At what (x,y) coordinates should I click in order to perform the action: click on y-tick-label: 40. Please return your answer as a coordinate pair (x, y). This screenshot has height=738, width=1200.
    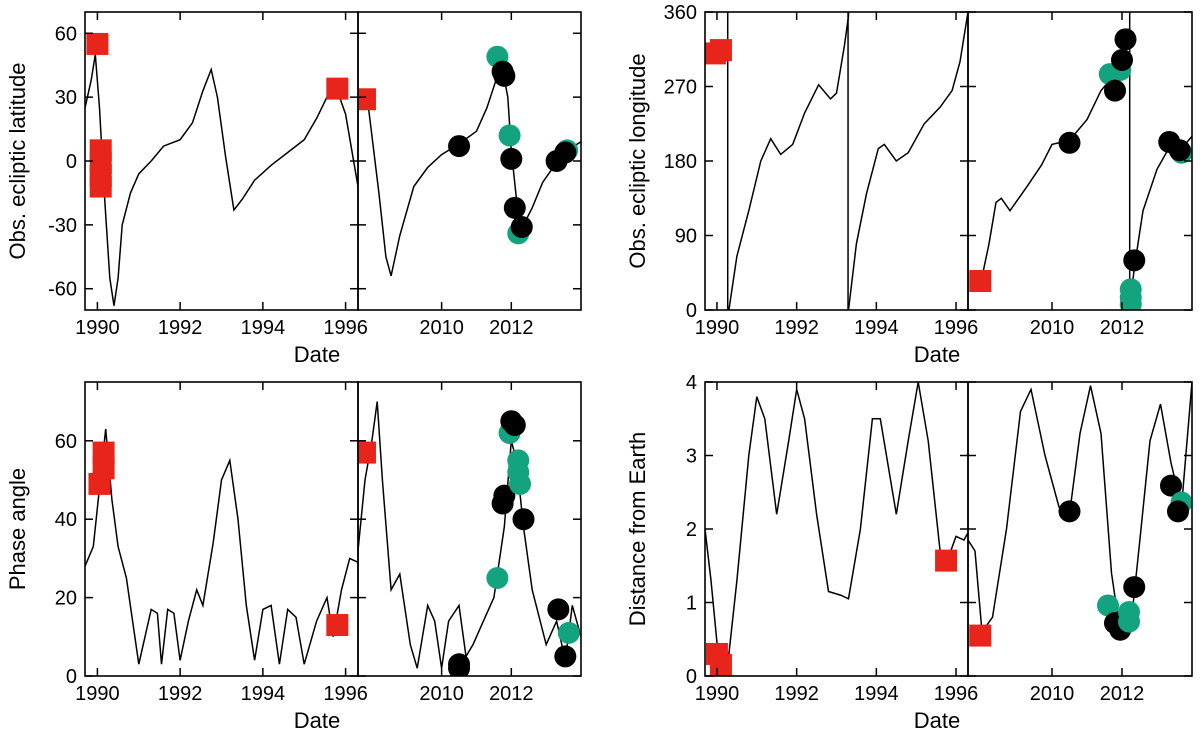
    Looking at the image, I should click on (66, 520).